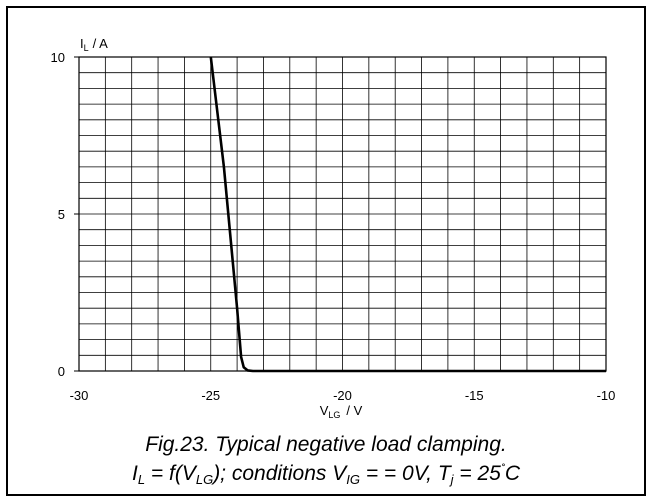  Describe the element at coordinates (94, 44) in the screenshot. I see `y-axis-label: IL / A` at that location.